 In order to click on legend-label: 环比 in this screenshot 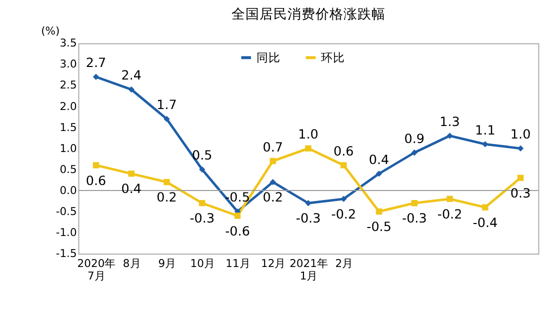, I will do `click(332, 57)`.